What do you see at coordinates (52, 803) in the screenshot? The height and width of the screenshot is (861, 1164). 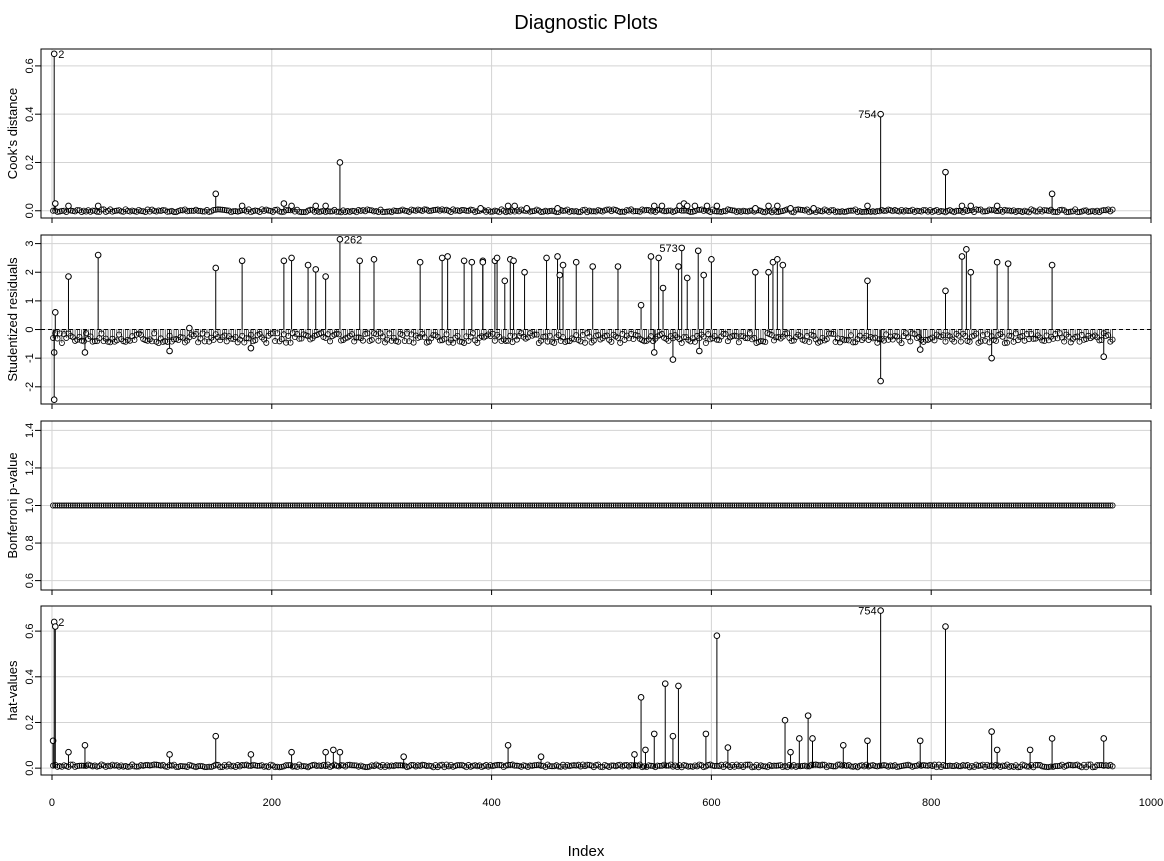 I see `x-tick-label: 0` at bounding box center [52, 803].